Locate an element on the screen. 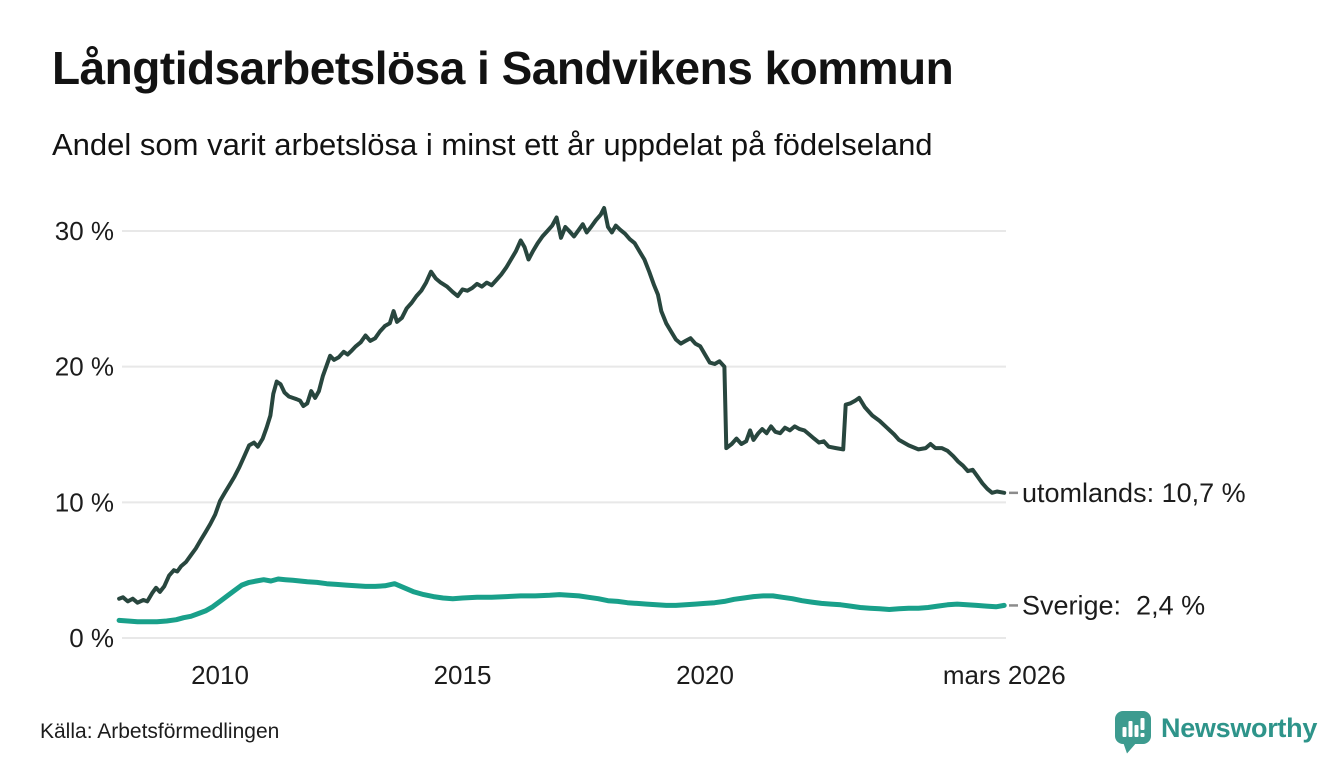 The height and width of the screenshot is (780, 1340). y-axis-tick-label: 10 % is located at coordinates (84, 502).